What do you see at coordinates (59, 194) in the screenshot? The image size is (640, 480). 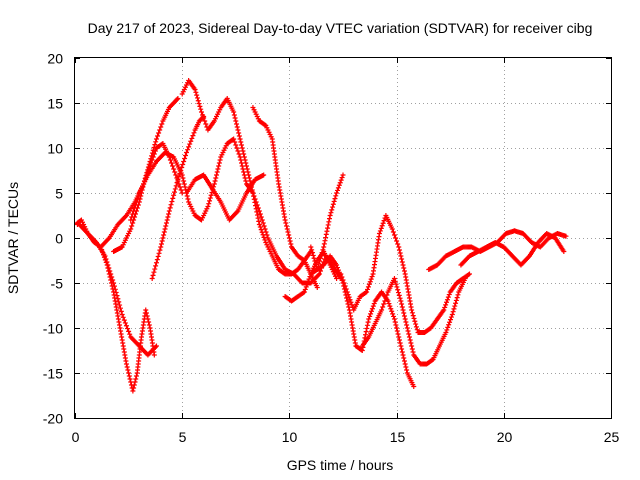 I see `y-tick-label: 5` at bounding box center [59, 194].